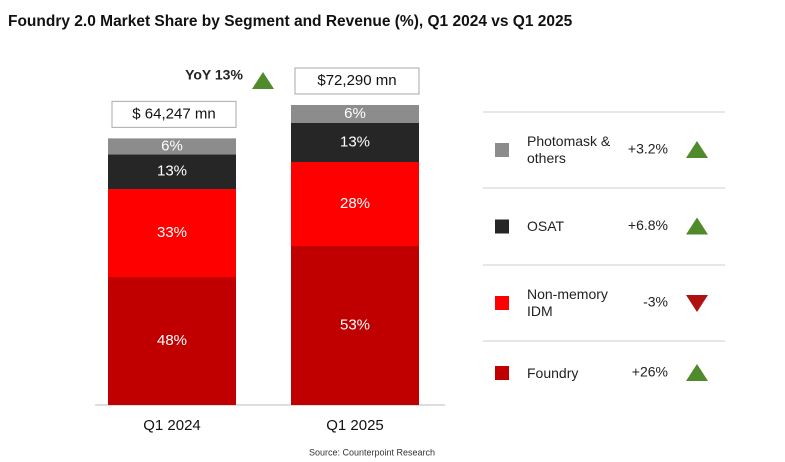 Image resolution: width=785 pixels, height=462 pixels. What do you see at coordinates (372, 452) in the screenshot?
I see `source: Source: Counterpoint Research` at bounding box center [372, 452].